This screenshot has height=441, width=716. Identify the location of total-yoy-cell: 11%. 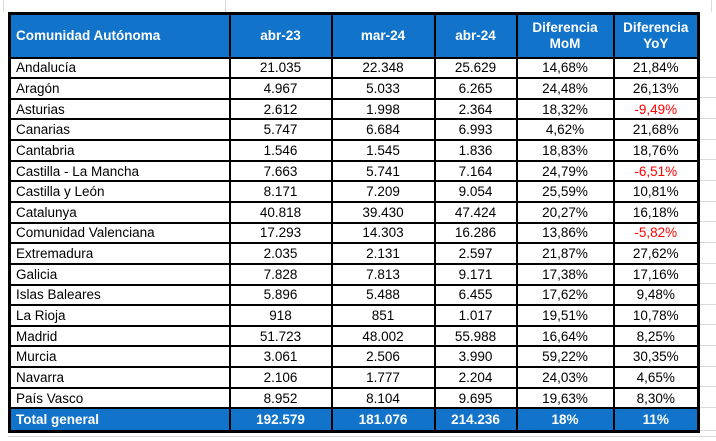
(656, 420).